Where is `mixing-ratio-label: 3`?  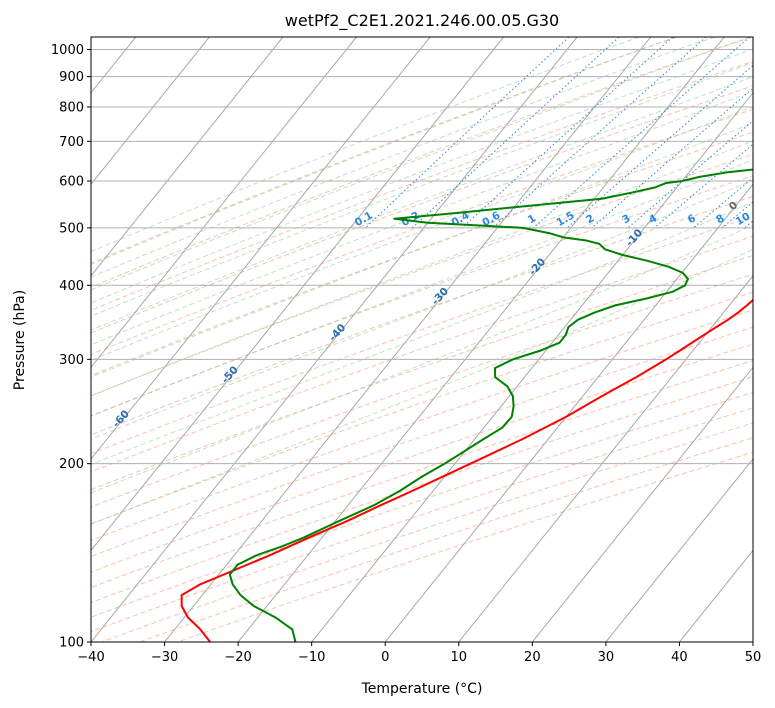 mixing-ratio-label: 3 is located at coordinates (626, 219).